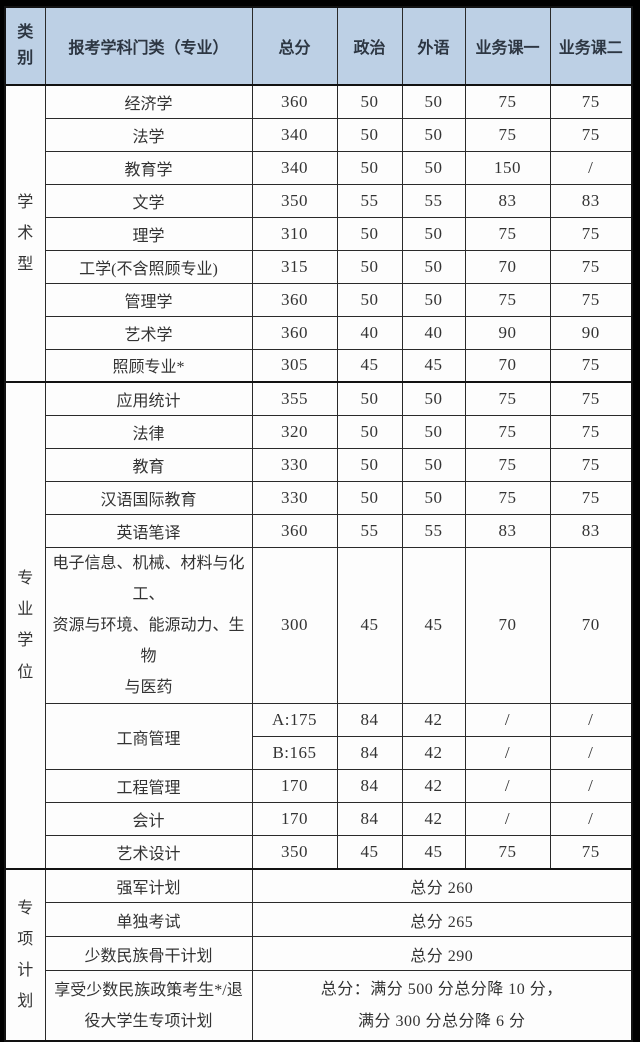  What do you see at coordinates (442, 920) in the screenshot?
I see `score-summary: 总分 265` at bounding box center [442, 920].